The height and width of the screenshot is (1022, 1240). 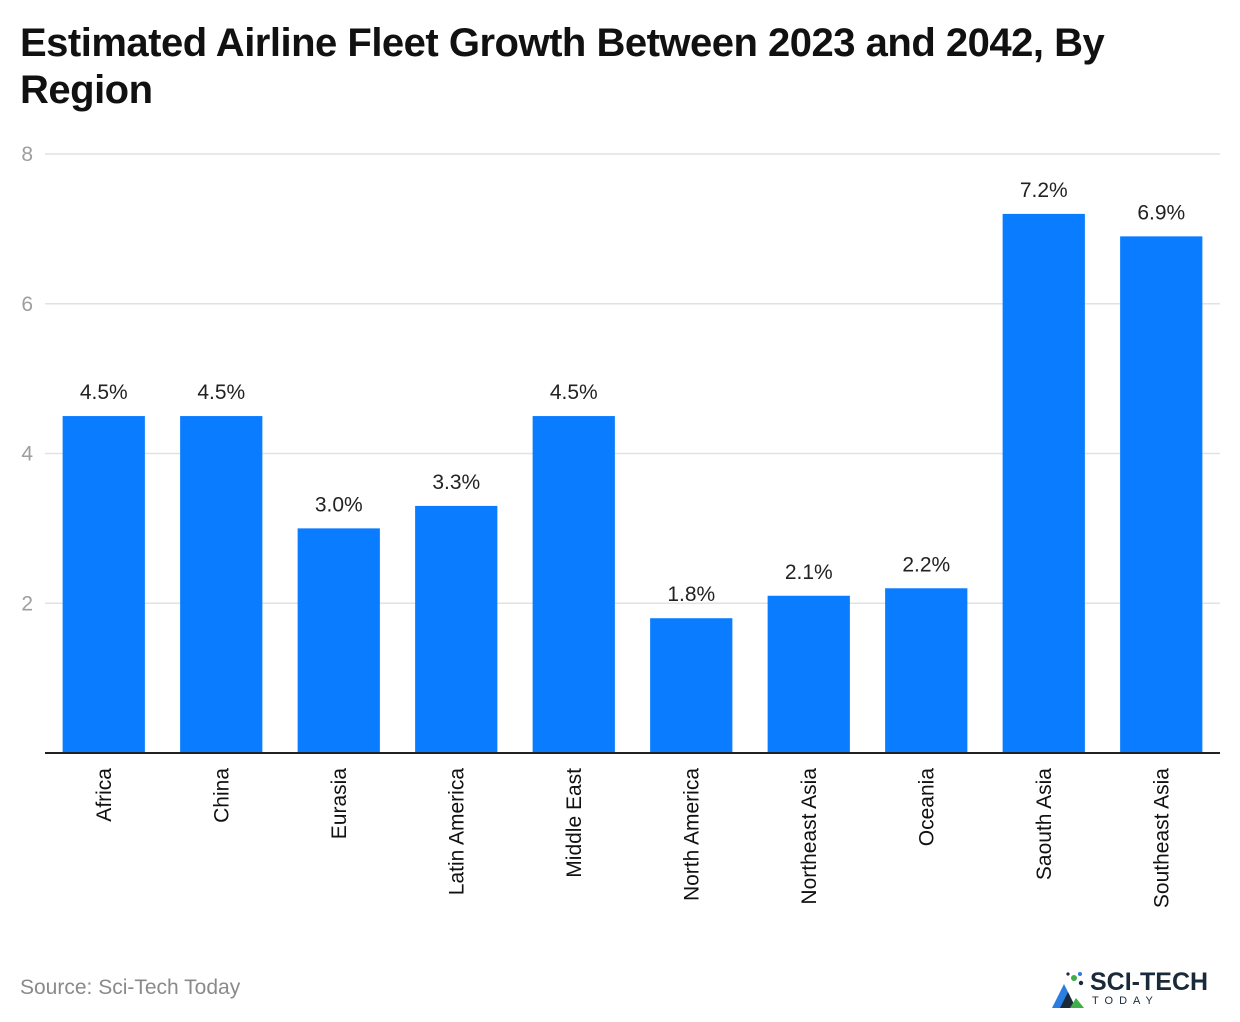 I want to click on bar-oceania, so click(x=926, y=670).